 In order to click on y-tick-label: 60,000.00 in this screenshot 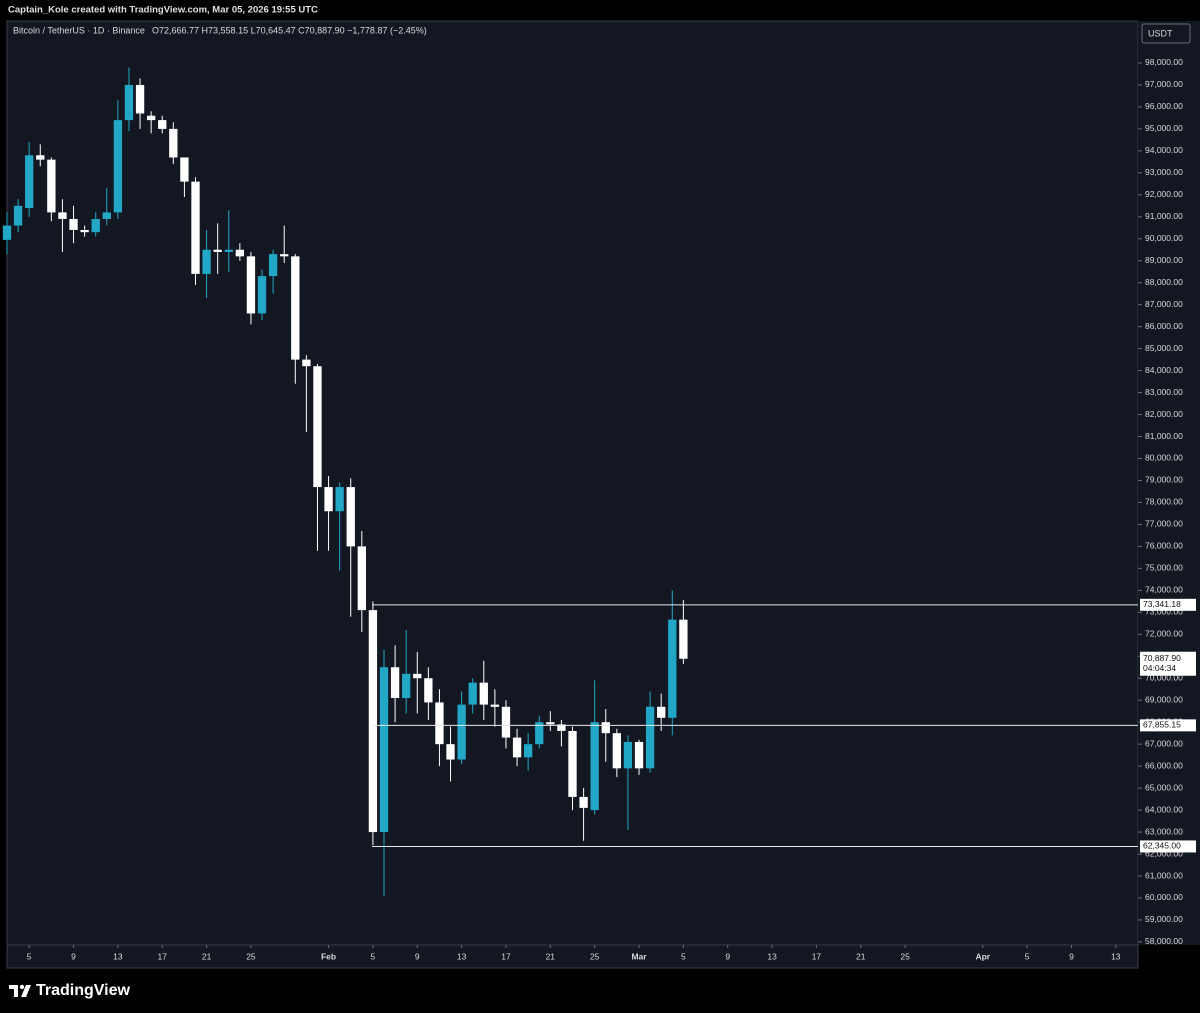, I will do `click(1164, 897)`.